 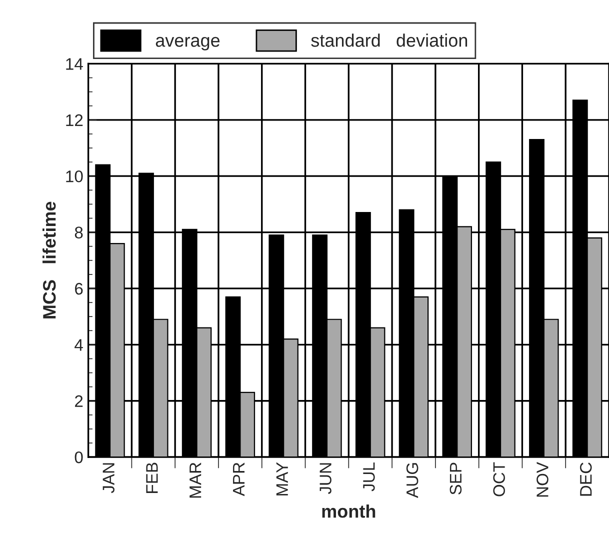 What do you see at coordinates (79, 401) in the screenshot?
I see `y-tick-label: 2` at bounding box center [79, 401].